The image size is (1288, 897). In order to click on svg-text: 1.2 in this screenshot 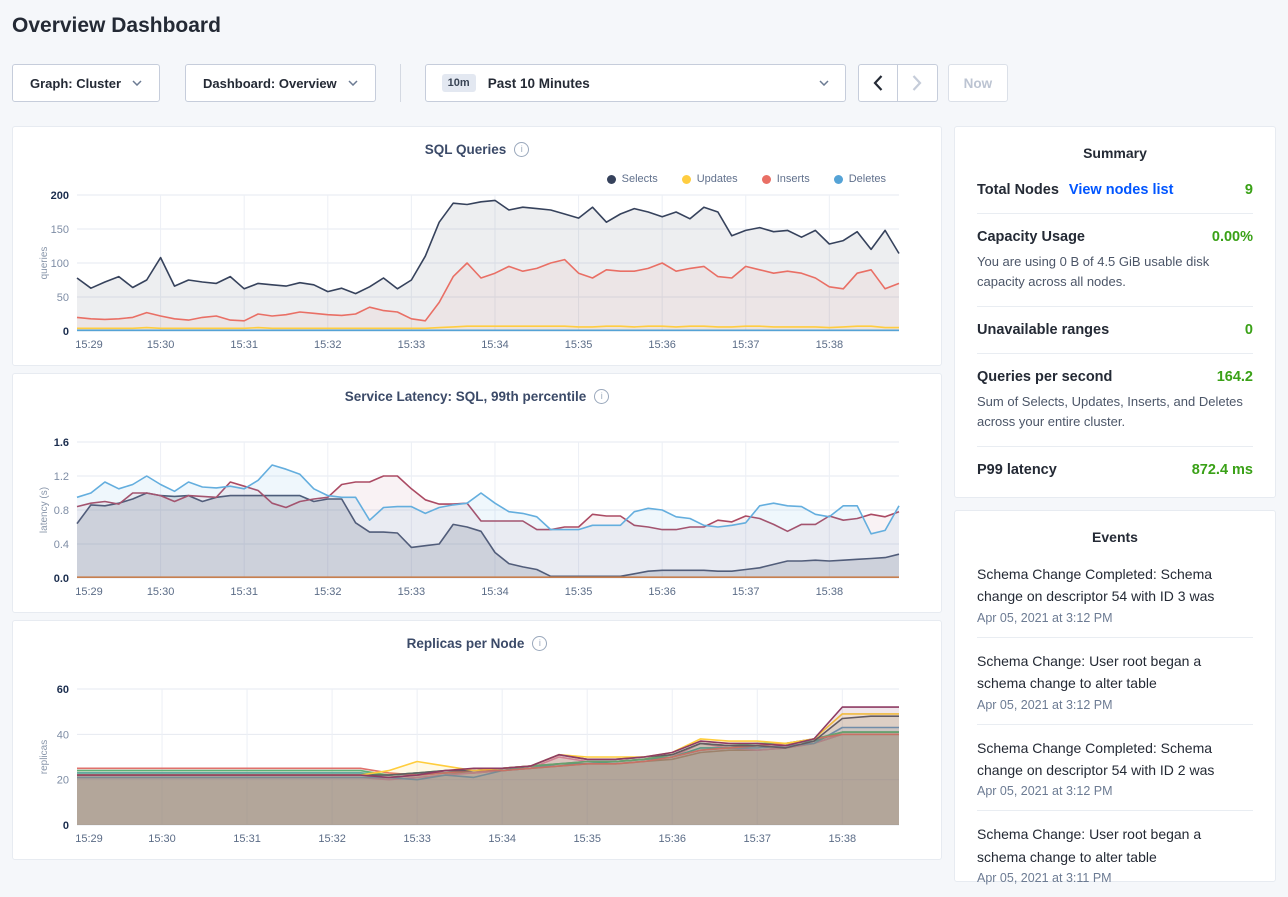, I will do `click(61, 477)`.